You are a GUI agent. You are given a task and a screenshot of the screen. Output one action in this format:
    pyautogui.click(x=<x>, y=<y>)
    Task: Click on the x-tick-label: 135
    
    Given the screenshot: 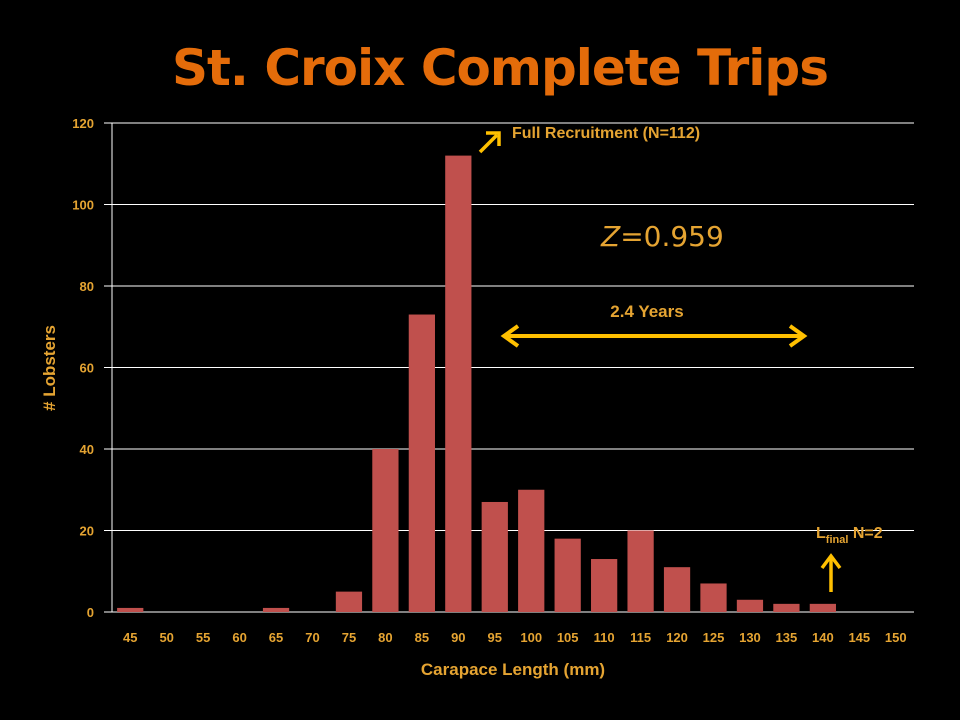 What is the action you would take?
    pyautogui.click(x=787, y=637)
    